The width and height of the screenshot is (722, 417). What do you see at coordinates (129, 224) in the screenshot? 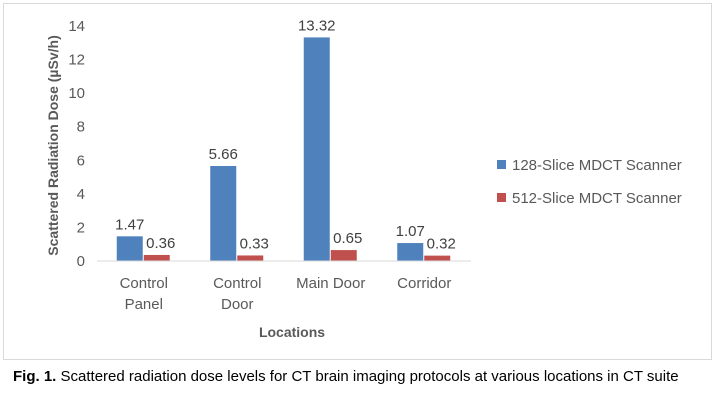
I see `data-label: 1.47` at bounding box center [129, 224].